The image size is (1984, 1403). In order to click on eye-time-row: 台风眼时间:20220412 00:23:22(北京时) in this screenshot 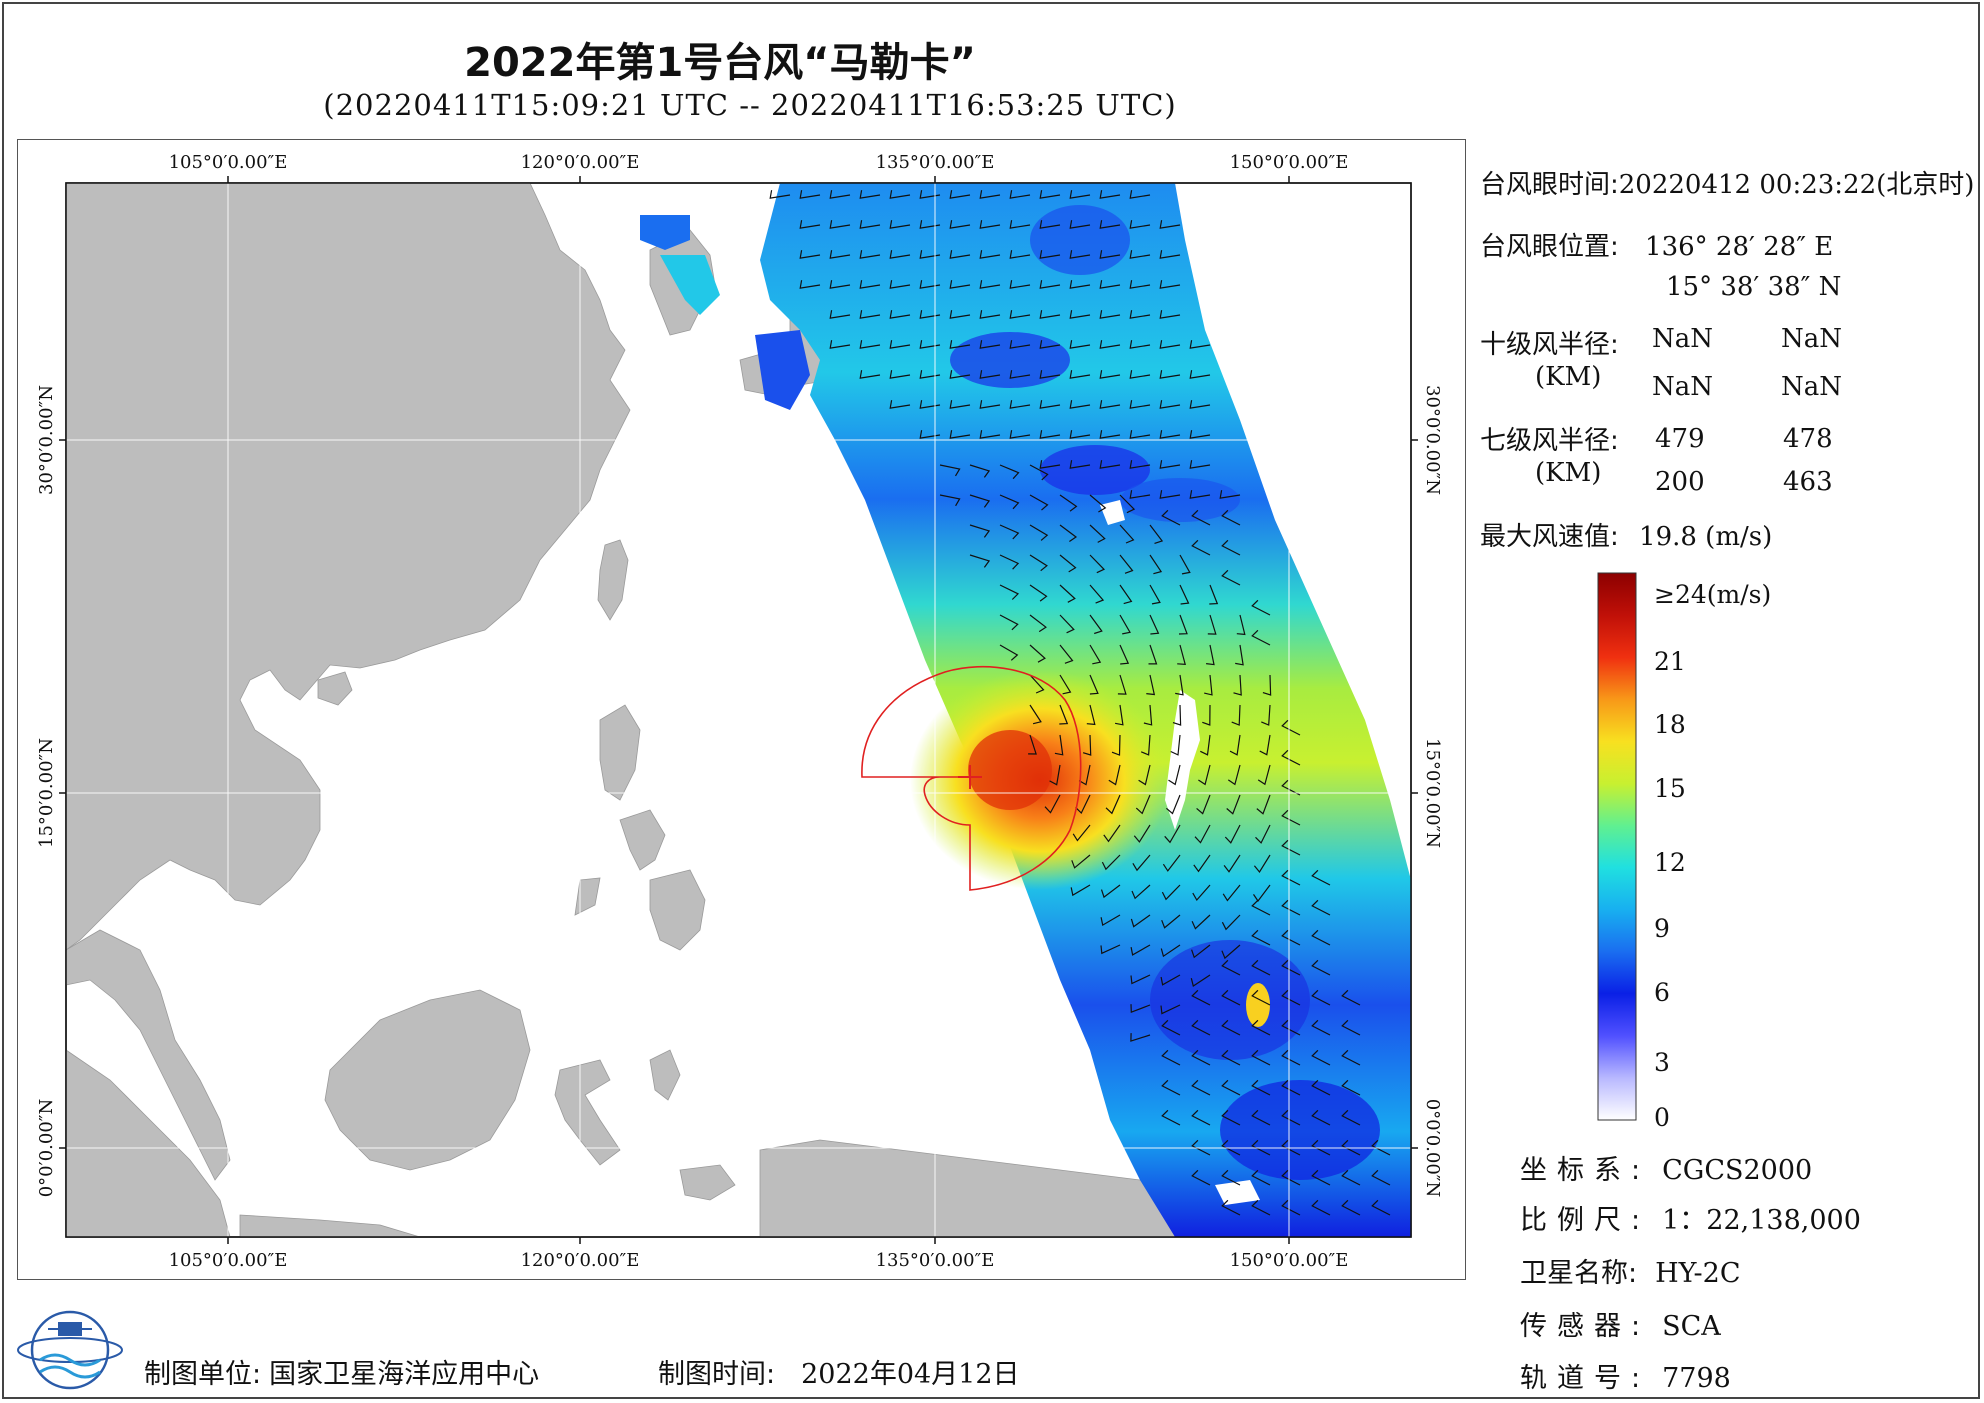, I will do `click(1727, 182)`.